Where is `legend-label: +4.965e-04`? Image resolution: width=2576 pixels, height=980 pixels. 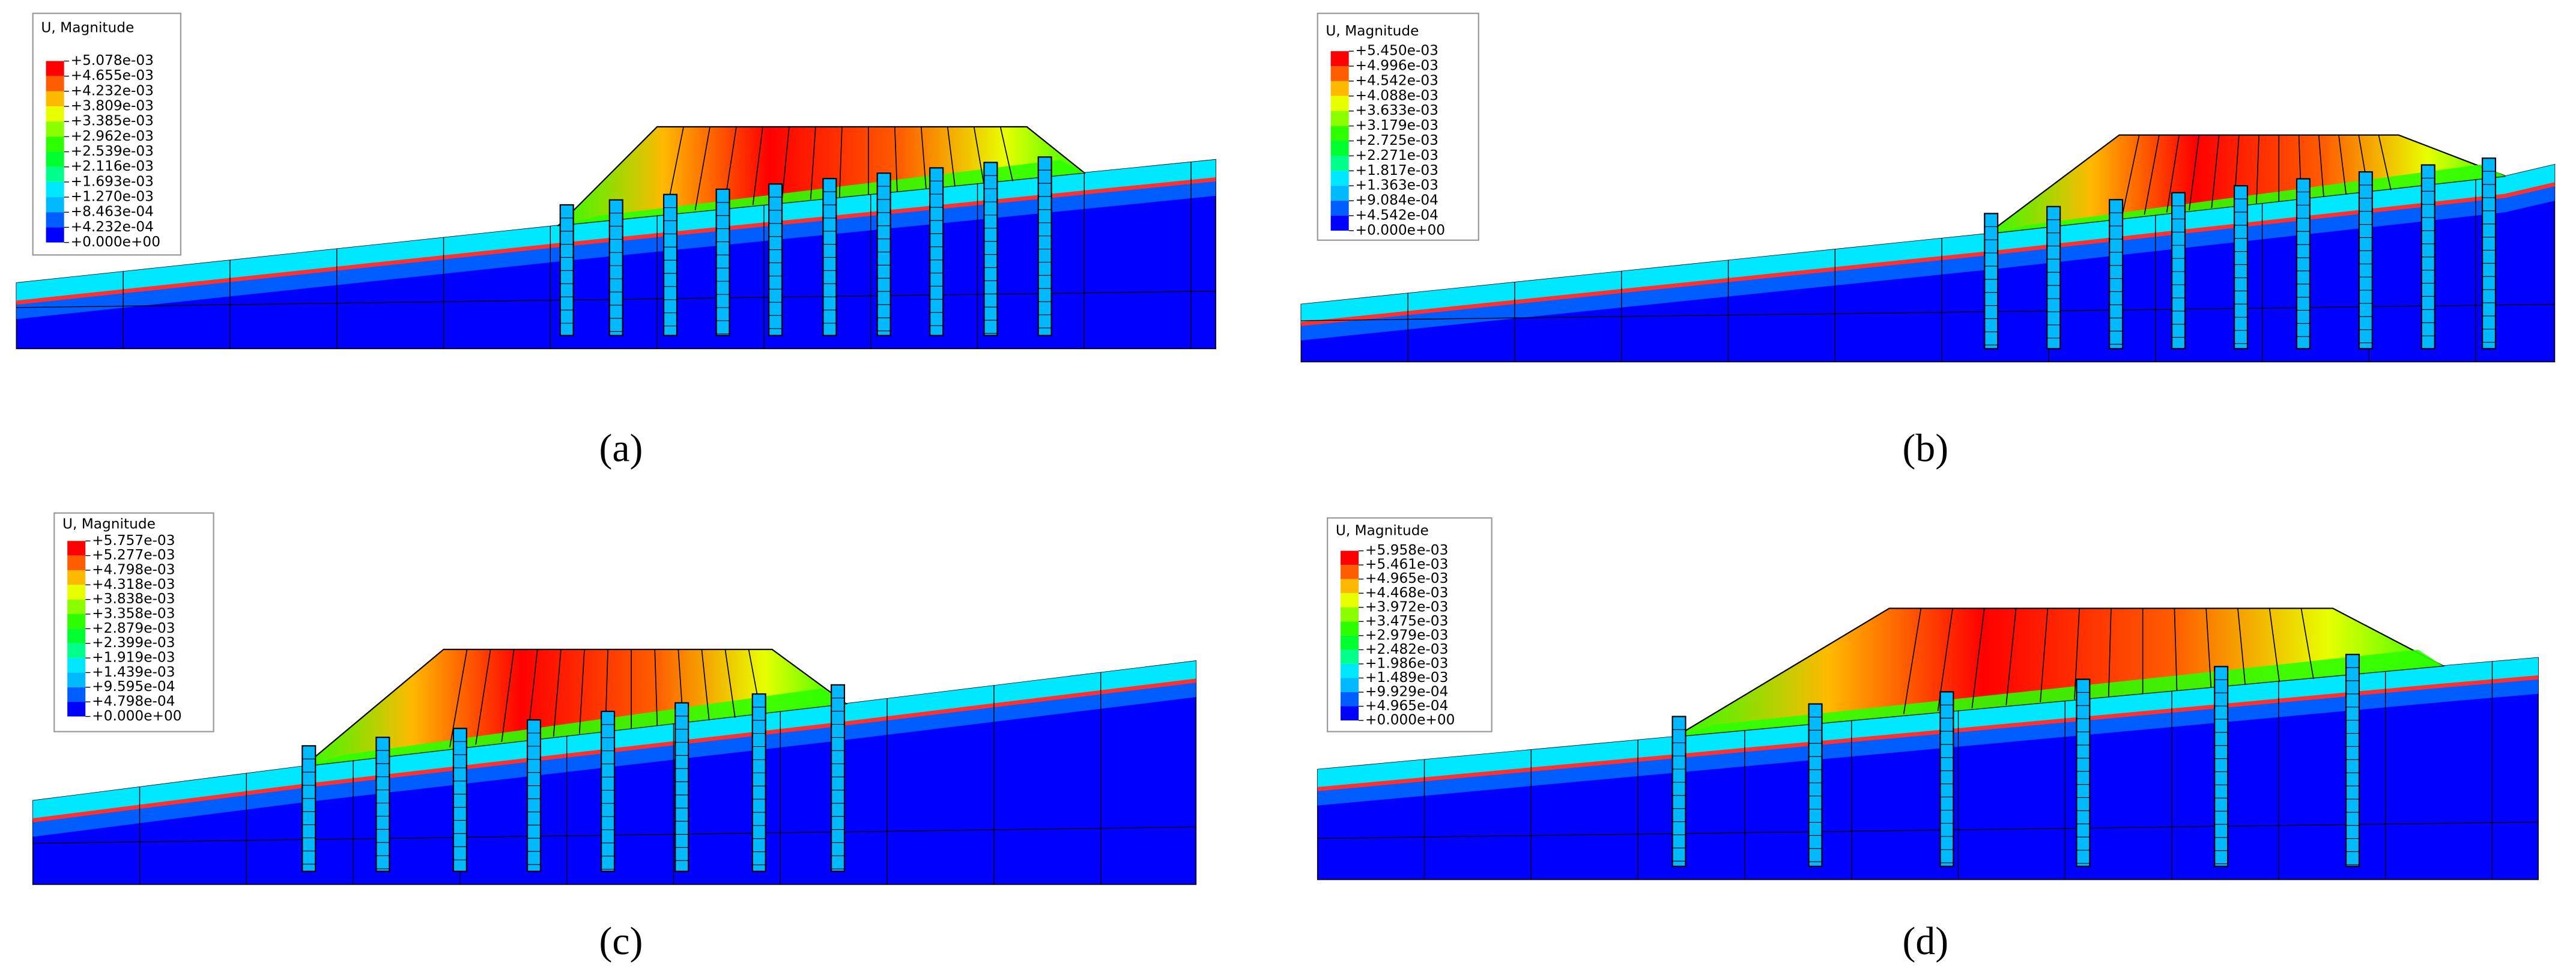
legend-label: +4.965e-04 is located at coordinates (1406, 706).